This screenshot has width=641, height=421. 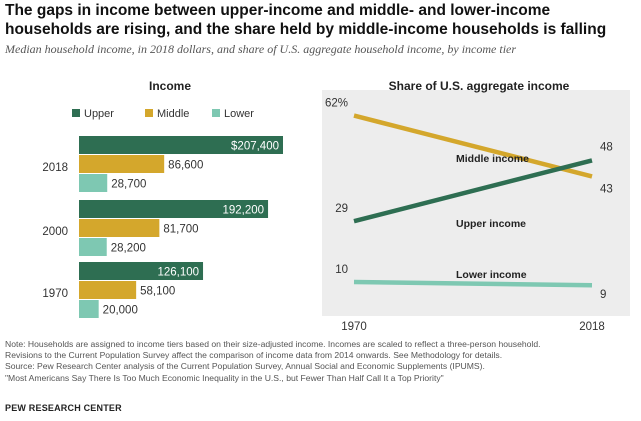 I want to click on x-tick-label: 1970, so click(x=354, y=327).